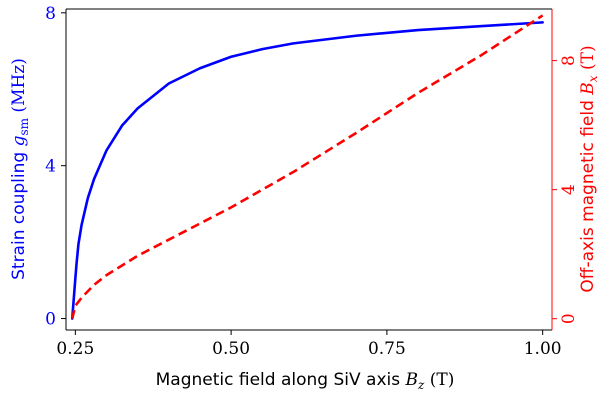 The image size is (604, 394). What do you see at coordinates (593, 78) in the screenshot?
I see `y-right-label-sub: x` at bounding box center [593, 78].